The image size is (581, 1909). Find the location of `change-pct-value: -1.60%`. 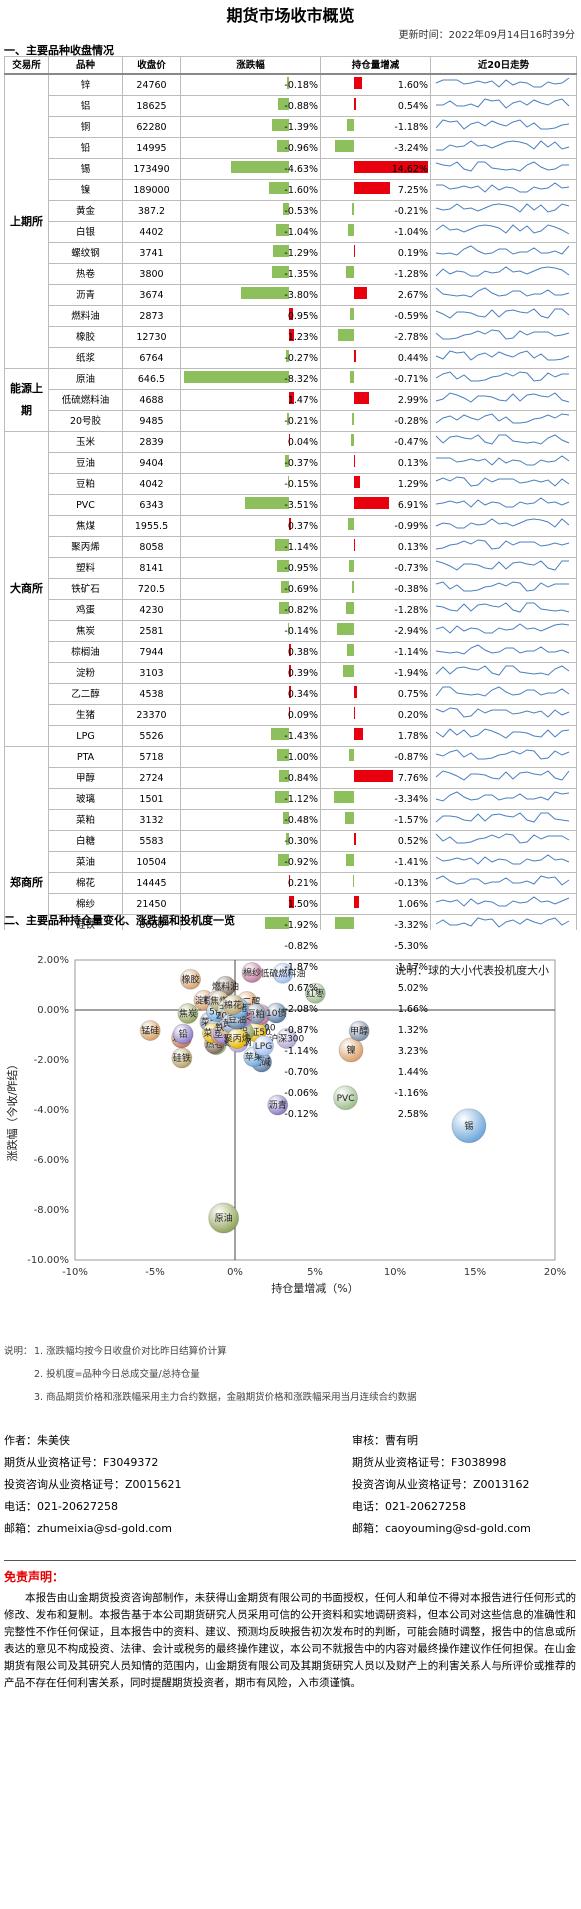

change-pct-value: -1.60% is located at coordinates (301, 190).